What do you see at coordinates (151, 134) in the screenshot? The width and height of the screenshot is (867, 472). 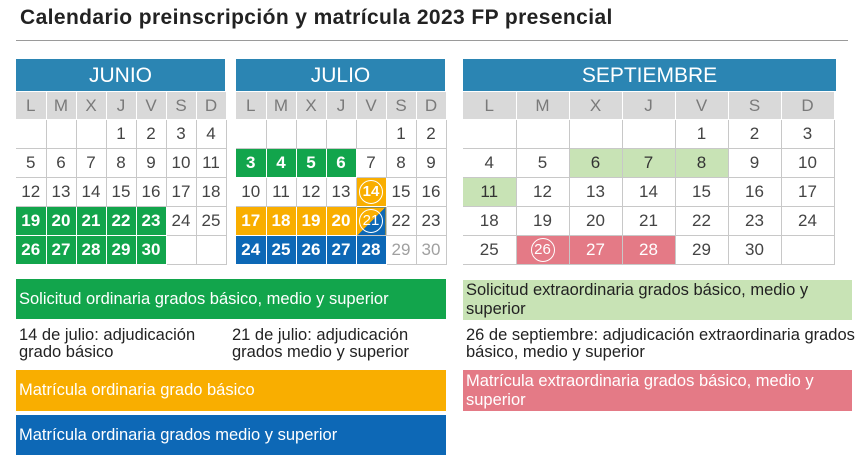 I see `day-cell: 2` at bounding box center [151, 134].